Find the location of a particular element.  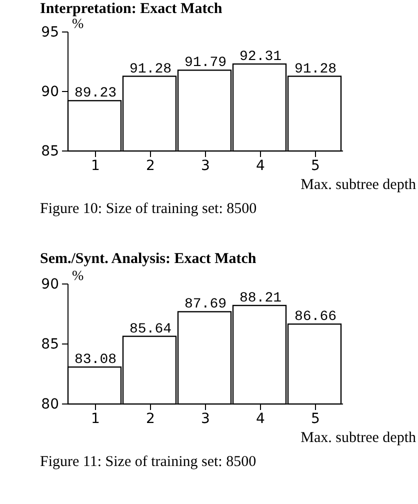

data-label: 89.23 is located at coordinates (95, 94).